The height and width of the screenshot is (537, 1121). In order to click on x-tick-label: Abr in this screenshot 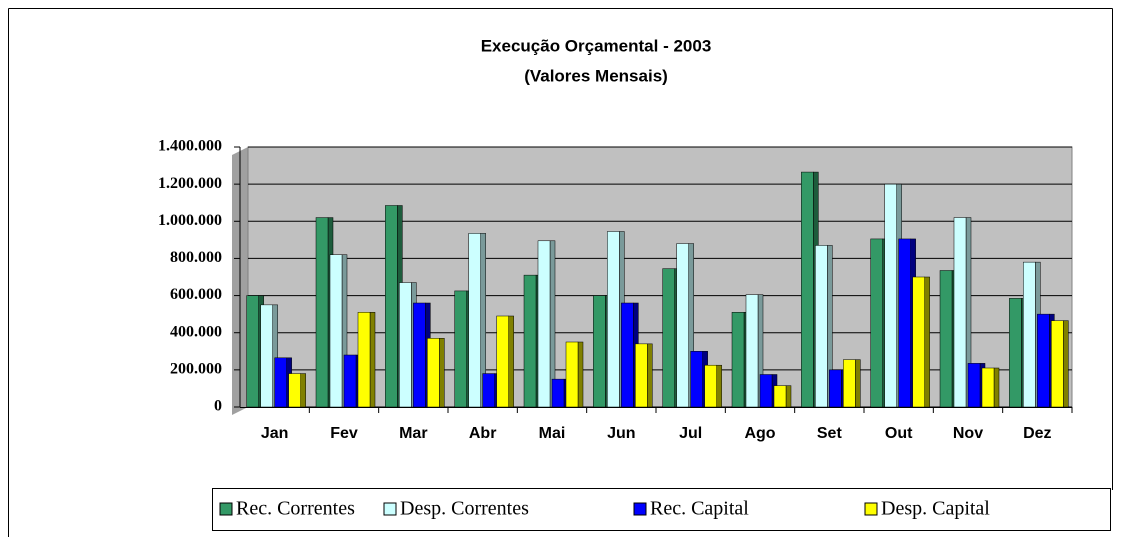, I will do `click(483, 433)`.